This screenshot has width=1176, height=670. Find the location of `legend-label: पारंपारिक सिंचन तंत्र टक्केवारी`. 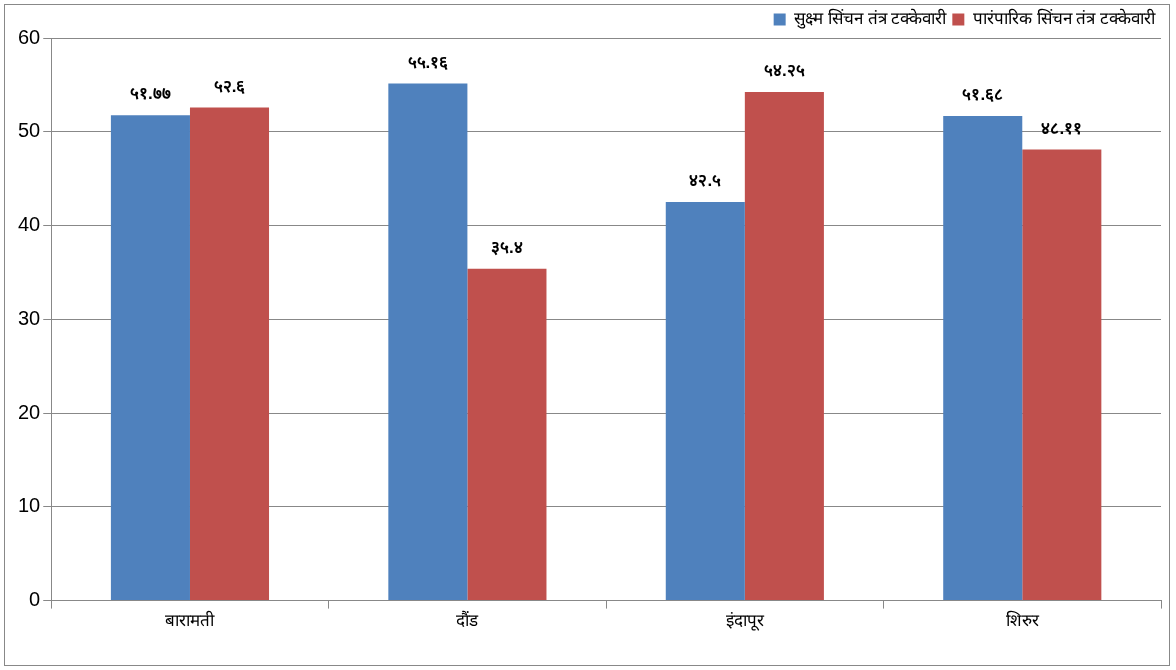

legend-label: पारंपारिक सिंचन तंत्र टक्केवारी is located at coordinates (1064, 18).